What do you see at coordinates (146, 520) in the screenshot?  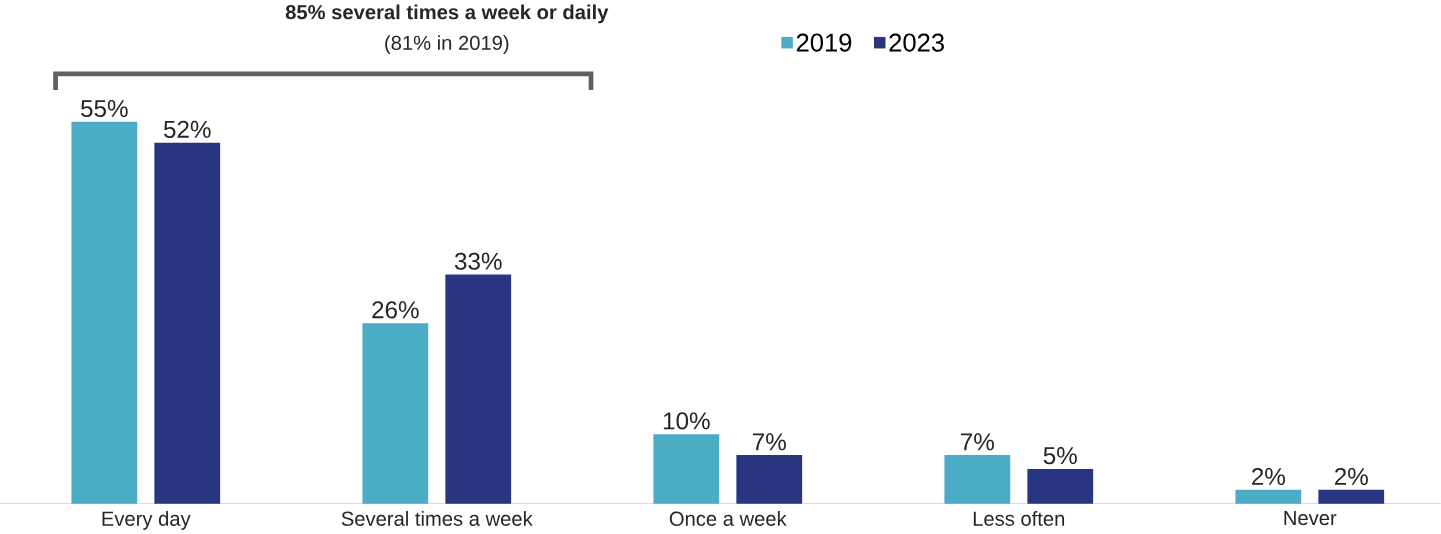 I see `x-tick-label: Every day` at bounding box center [146, 520].